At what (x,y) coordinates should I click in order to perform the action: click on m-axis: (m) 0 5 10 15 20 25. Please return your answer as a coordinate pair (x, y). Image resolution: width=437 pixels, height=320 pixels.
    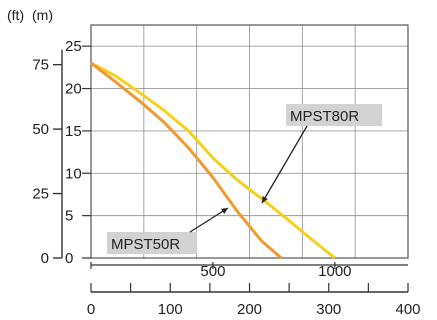
    Looking at the image, I should click on (61, 137).